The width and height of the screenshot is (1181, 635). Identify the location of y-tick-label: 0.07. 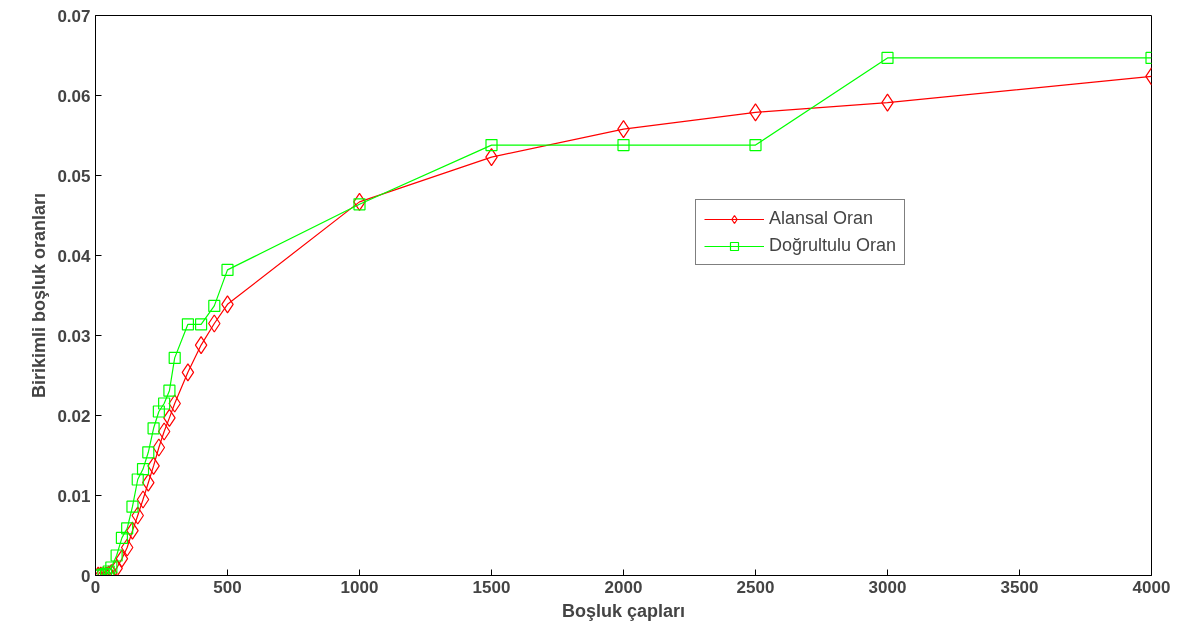
(74, 16).